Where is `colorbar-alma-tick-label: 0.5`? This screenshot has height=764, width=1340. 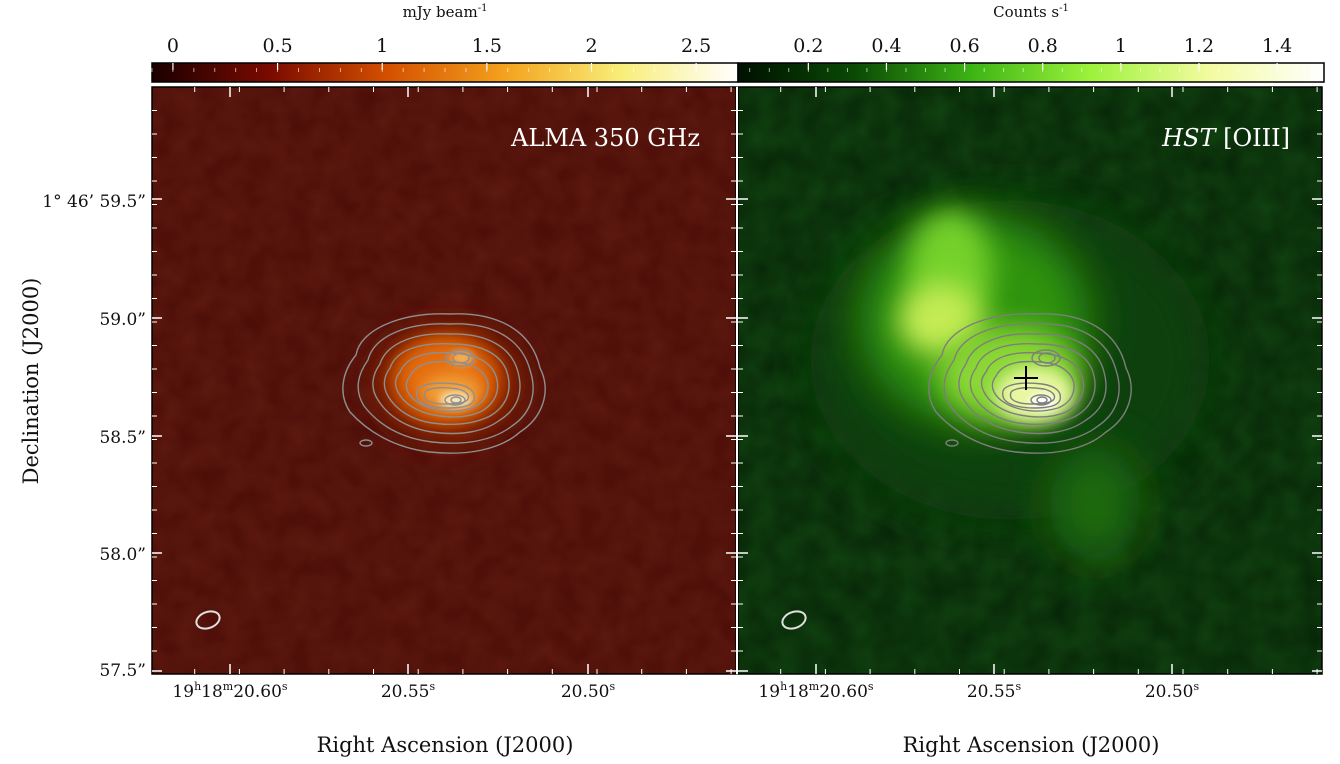 colorbar-alma-tick-label: 0.5 is located at coordinates (277, 46).